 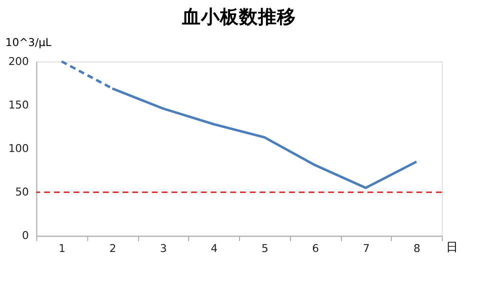 What do you see at coordinates (22, 192) in the screenshot?
I see `y-tick-label: 50` at bounding box center [22, 192].